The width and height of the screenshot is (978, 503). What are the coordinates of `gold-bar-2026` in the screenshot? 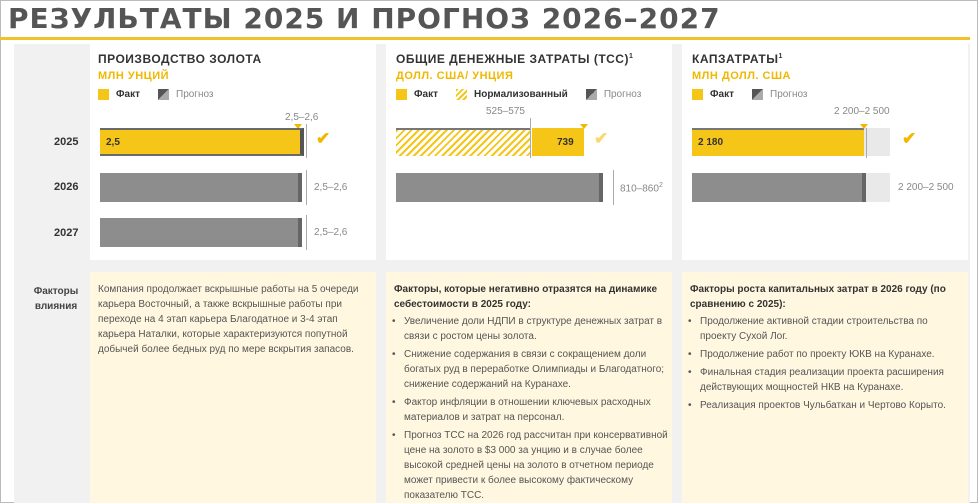 It's located at (201, 187).